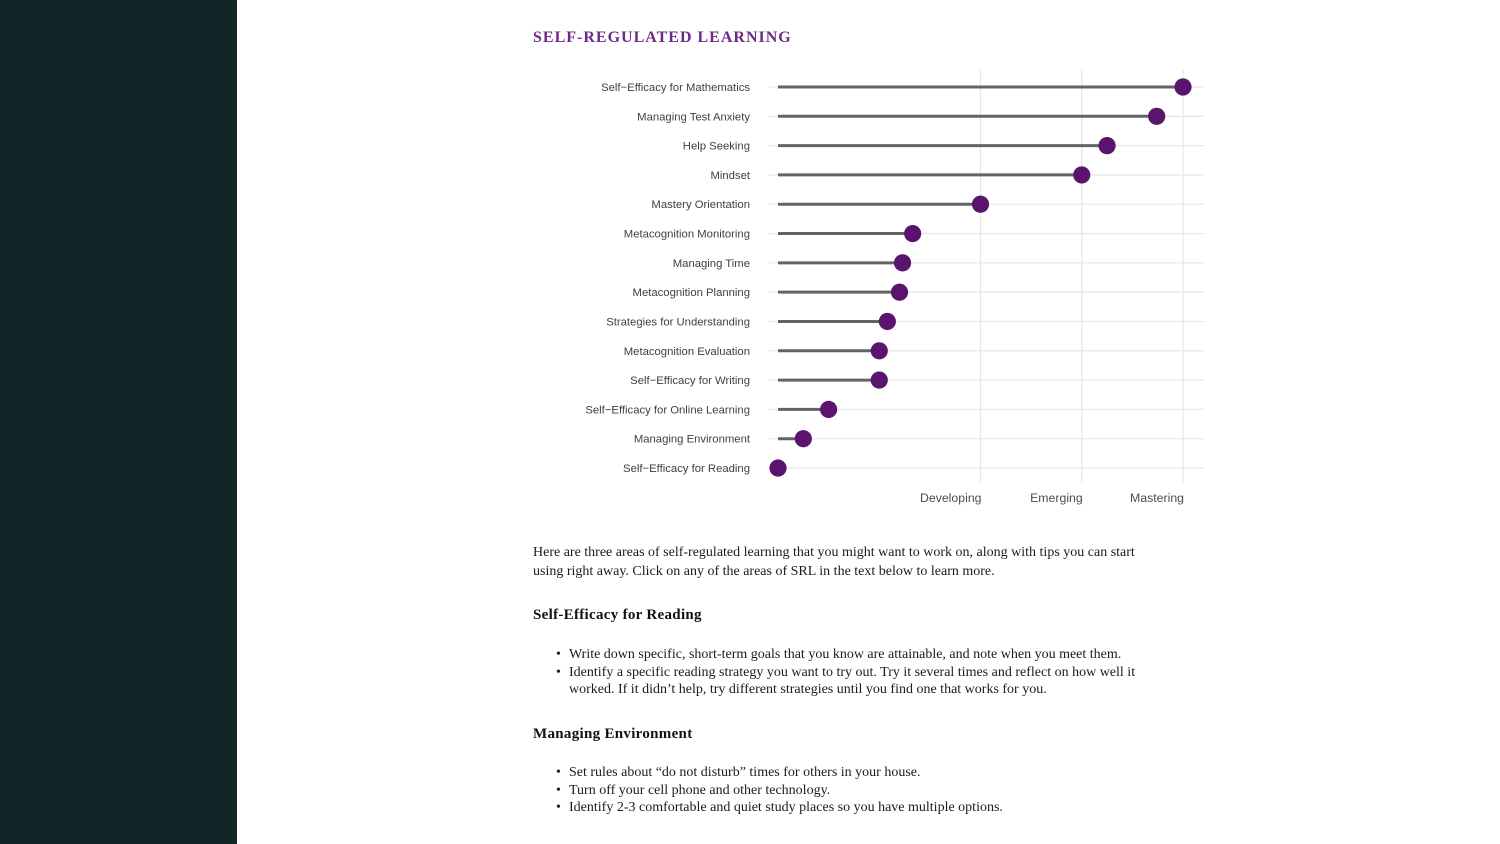 The image size is (1500, 844). What do you see at coordinates (711, 264) in the screenshot?
I see `category-label: Managing Time` at bounding box center [711, 264].